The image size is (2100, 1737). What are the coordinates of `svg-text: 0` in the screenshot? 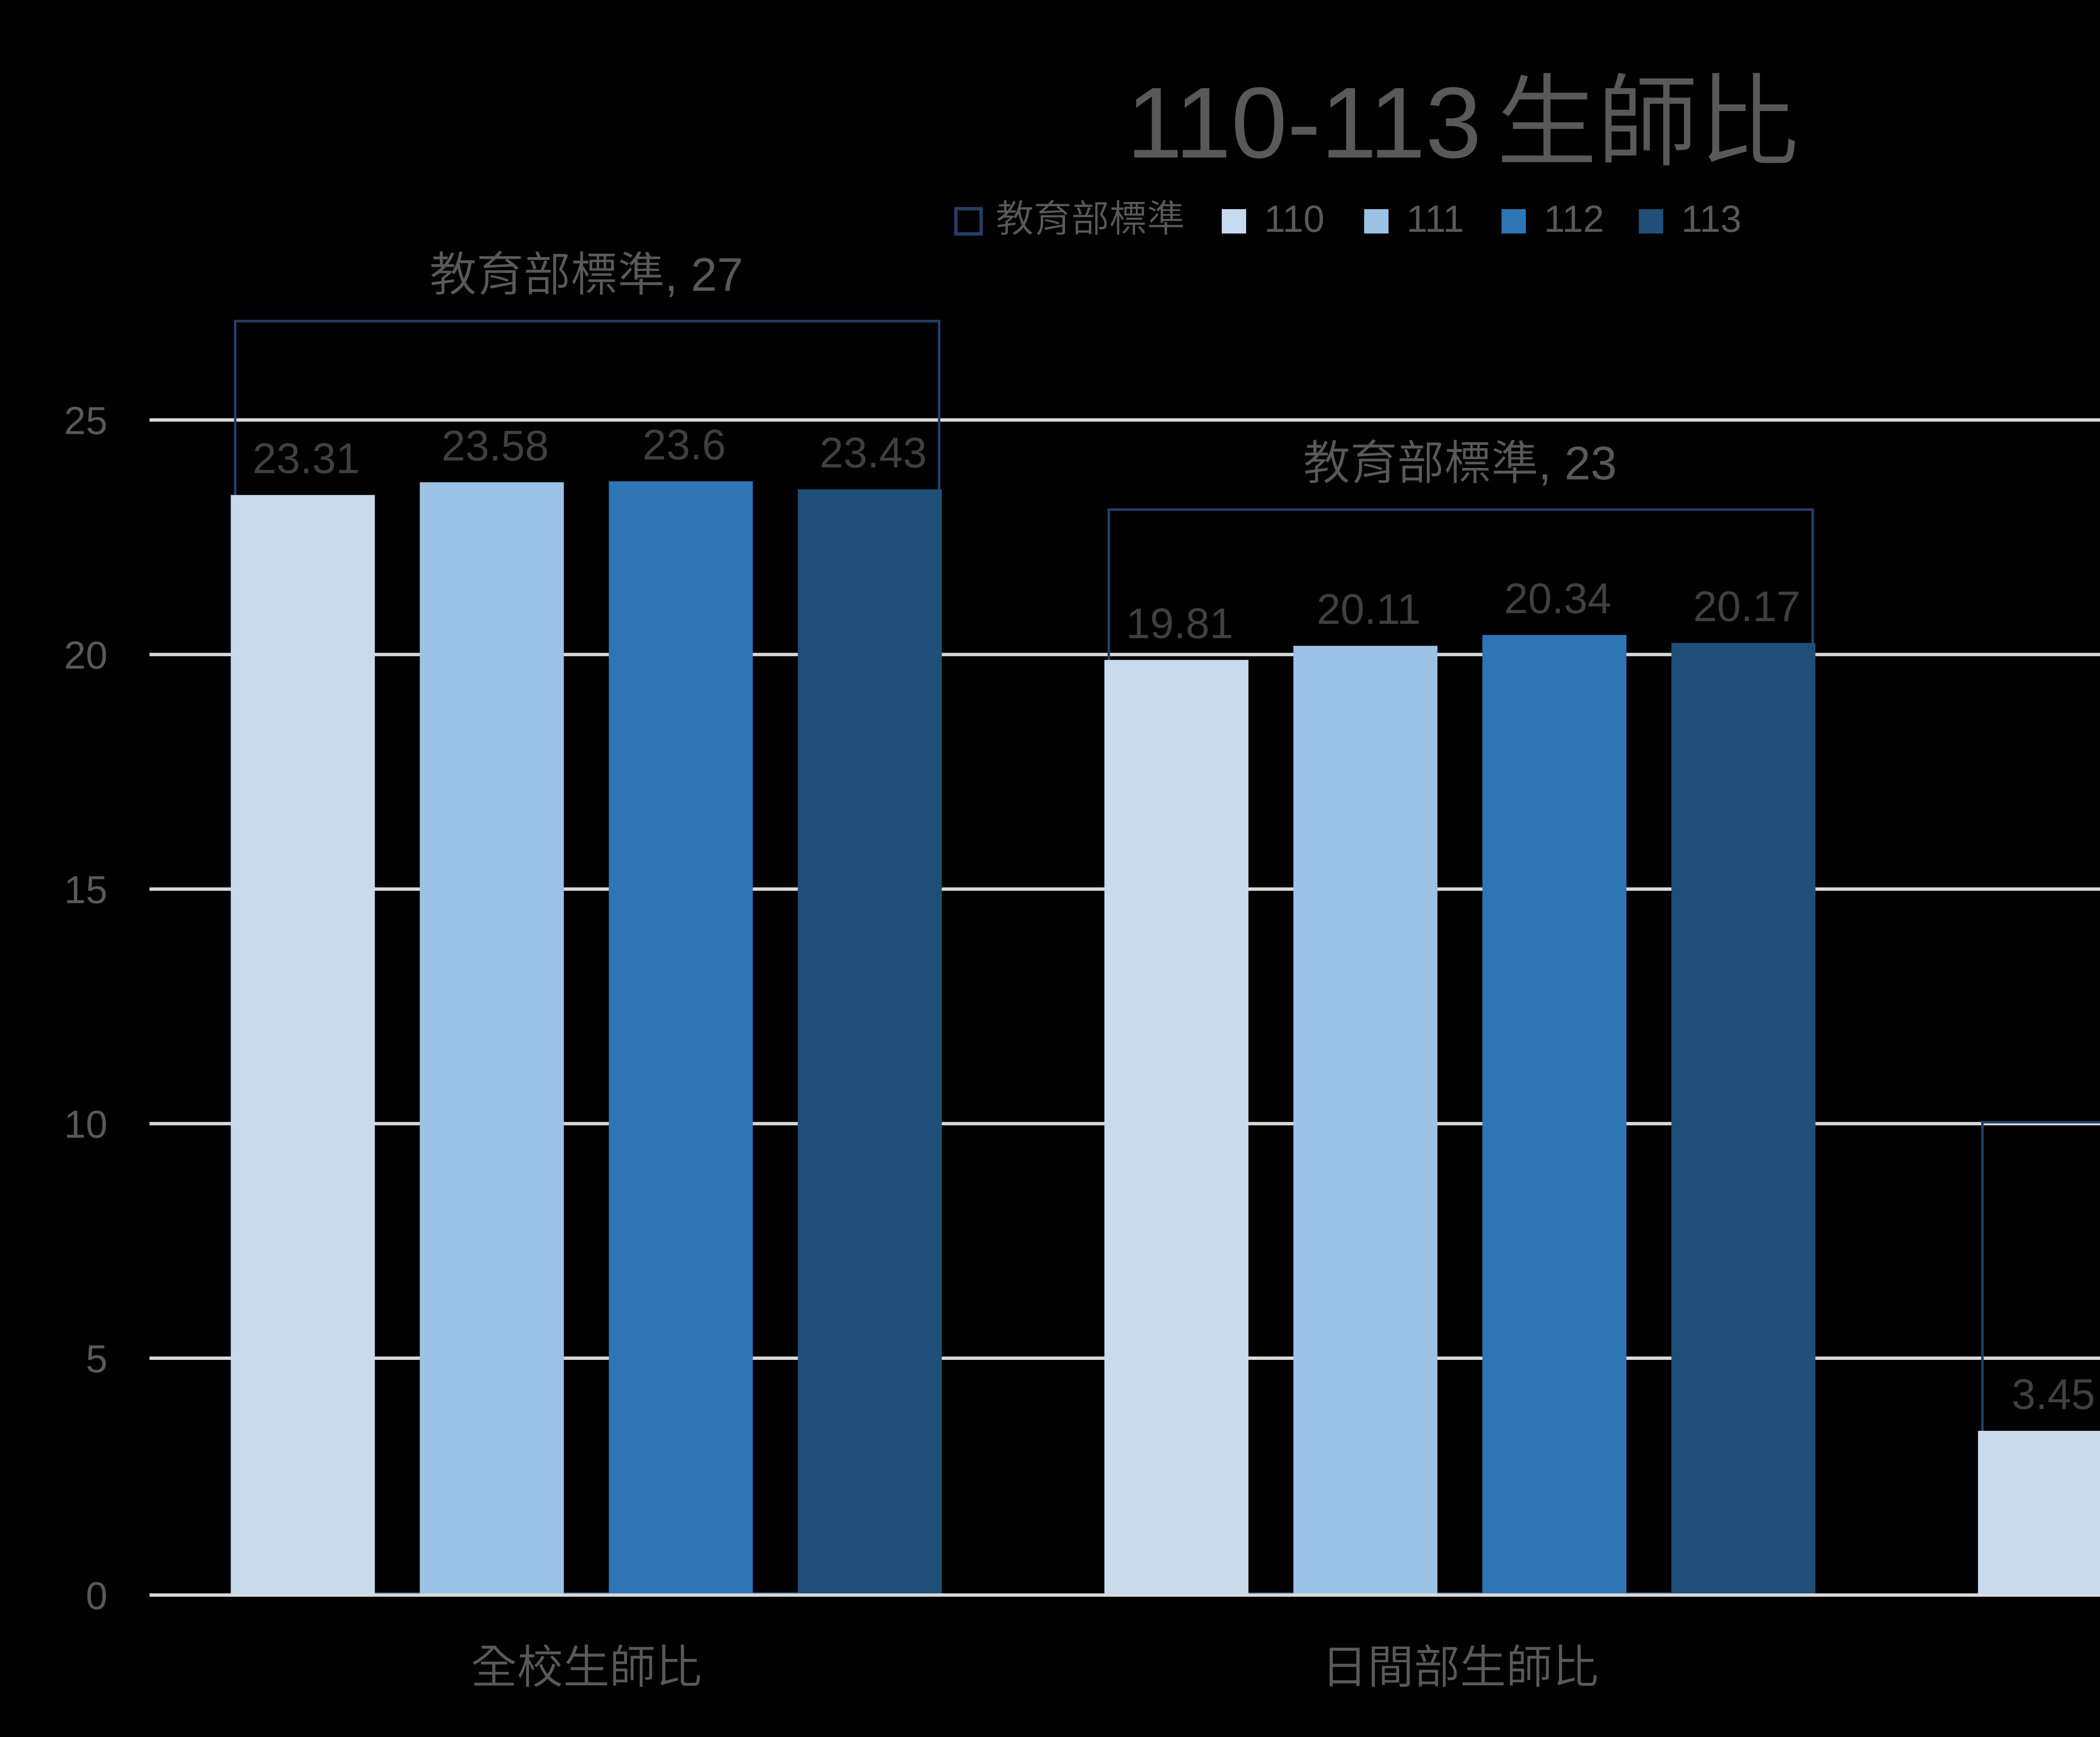 It's located at (97, 1596).